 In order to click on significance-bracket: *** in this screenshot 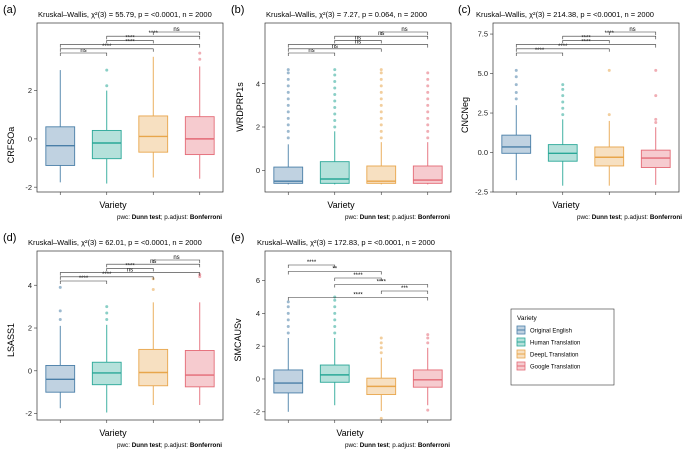, I will do `click(404, 290)`.